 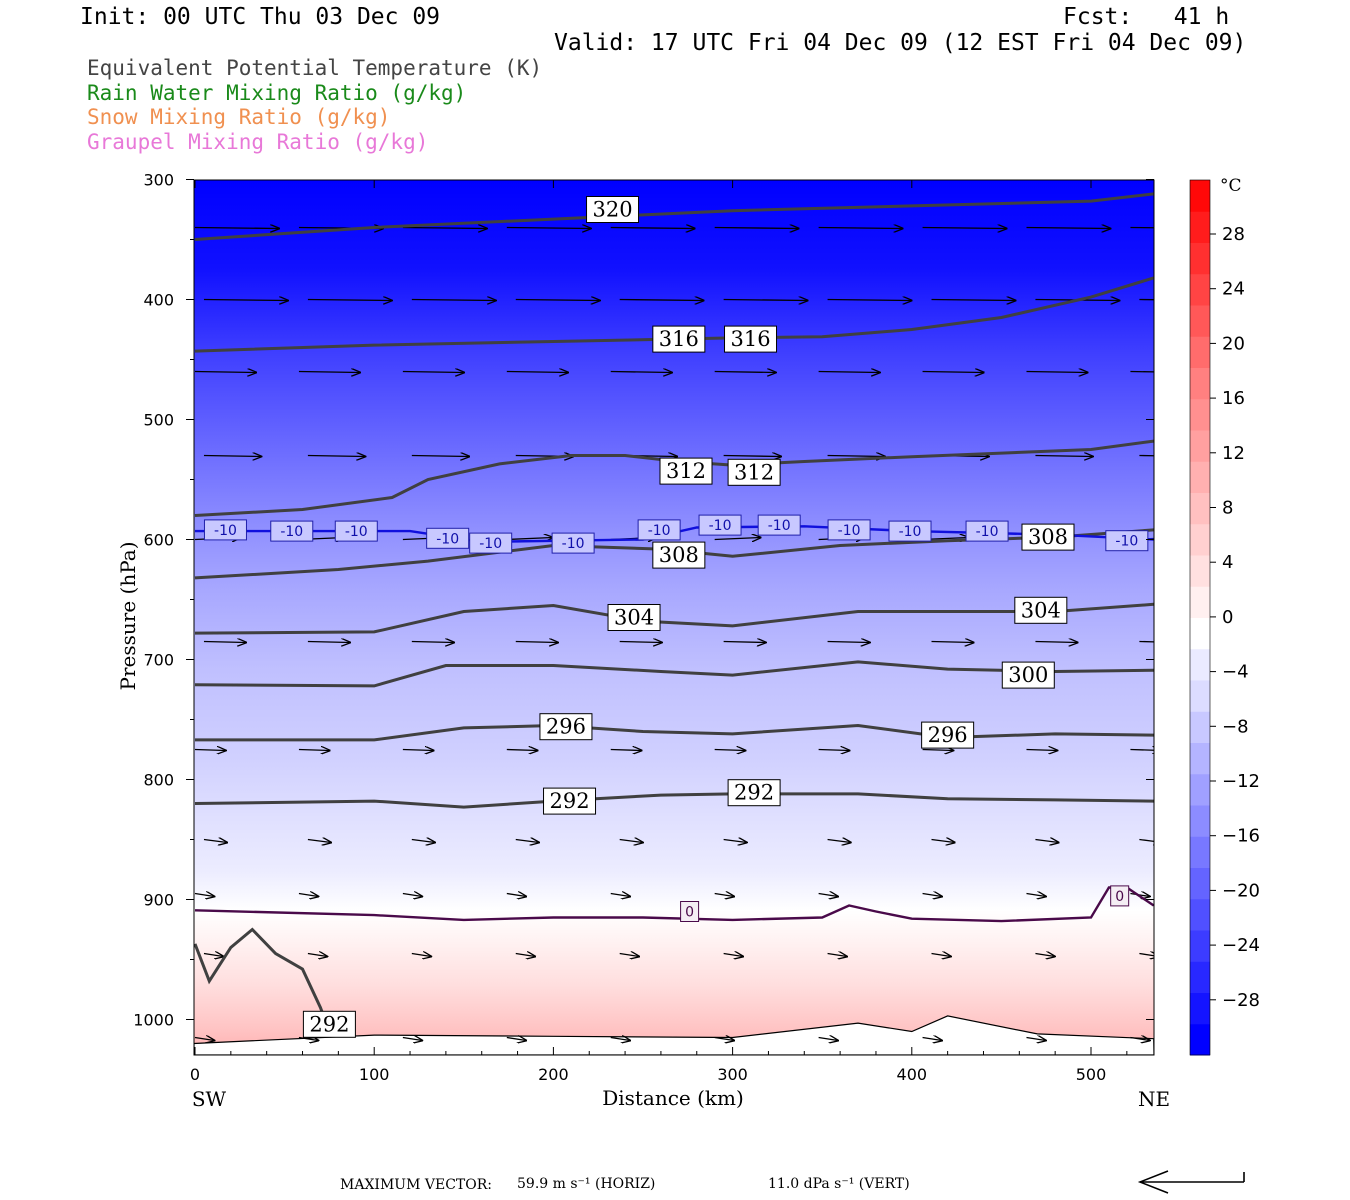 I want to click on theta-e-label: 308, so click(x=1048, y=537).